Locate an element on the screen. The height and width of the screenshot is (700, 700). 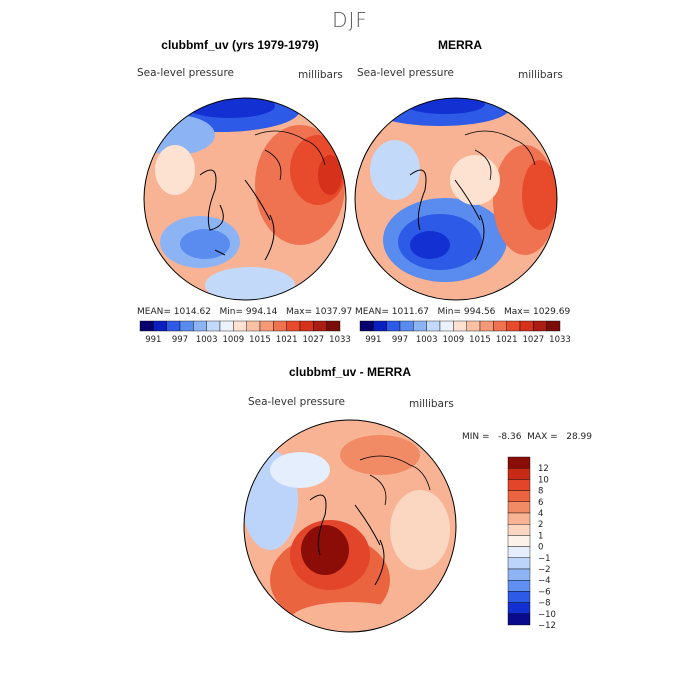
panel-2-colorbar-tick-label: 991 is located at coordinates (373, 340).